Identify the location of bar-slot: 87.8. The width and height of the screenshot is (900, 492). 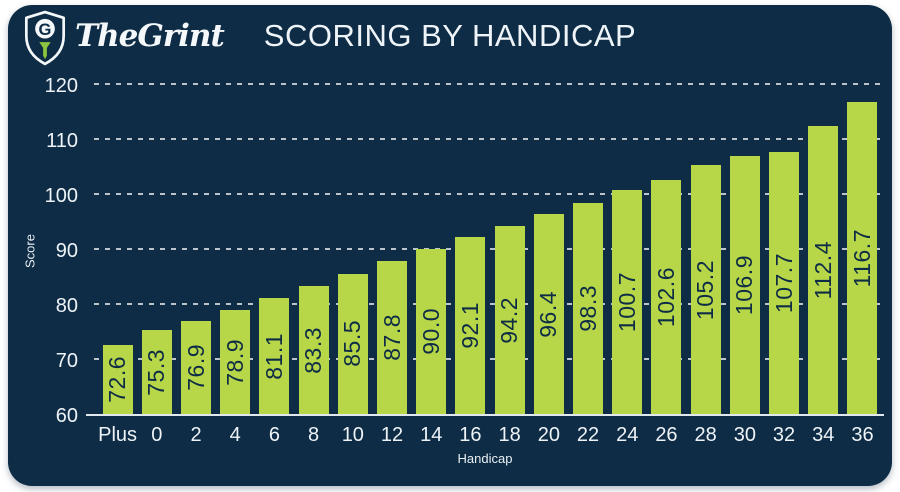
(391, 250).